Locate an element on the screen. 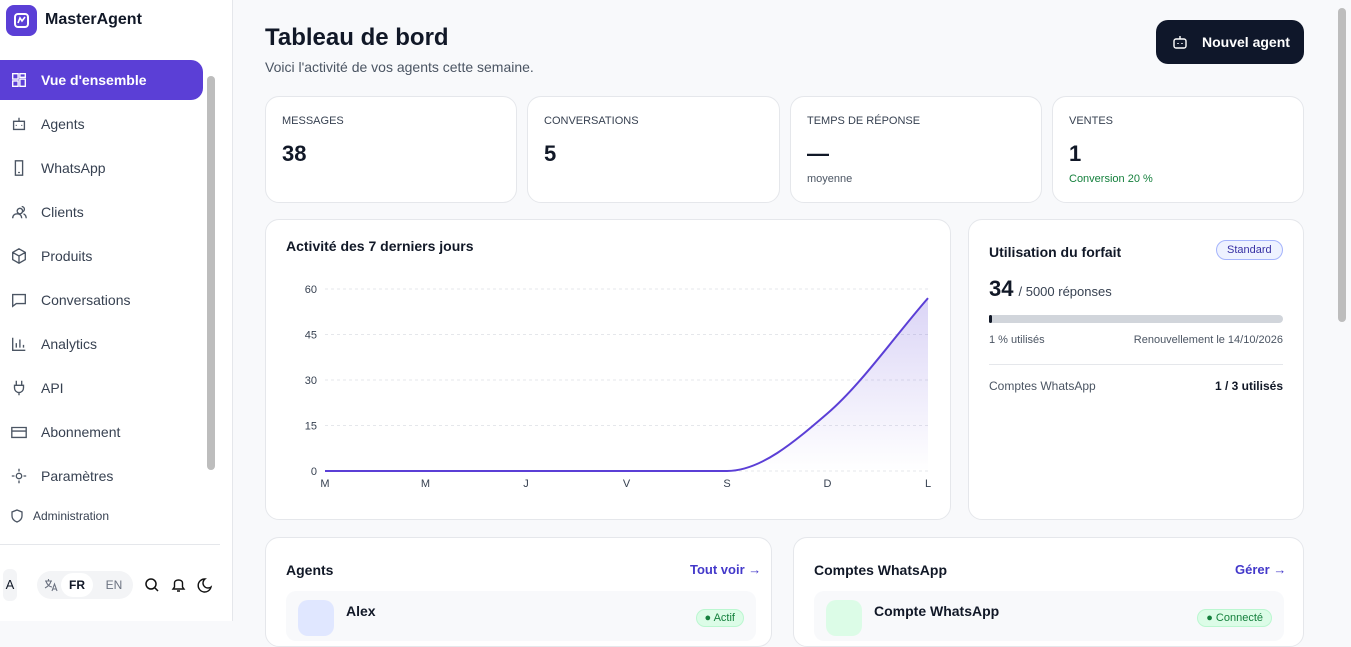  agents-link: Tout voir → is located at coordinates (726, 569).